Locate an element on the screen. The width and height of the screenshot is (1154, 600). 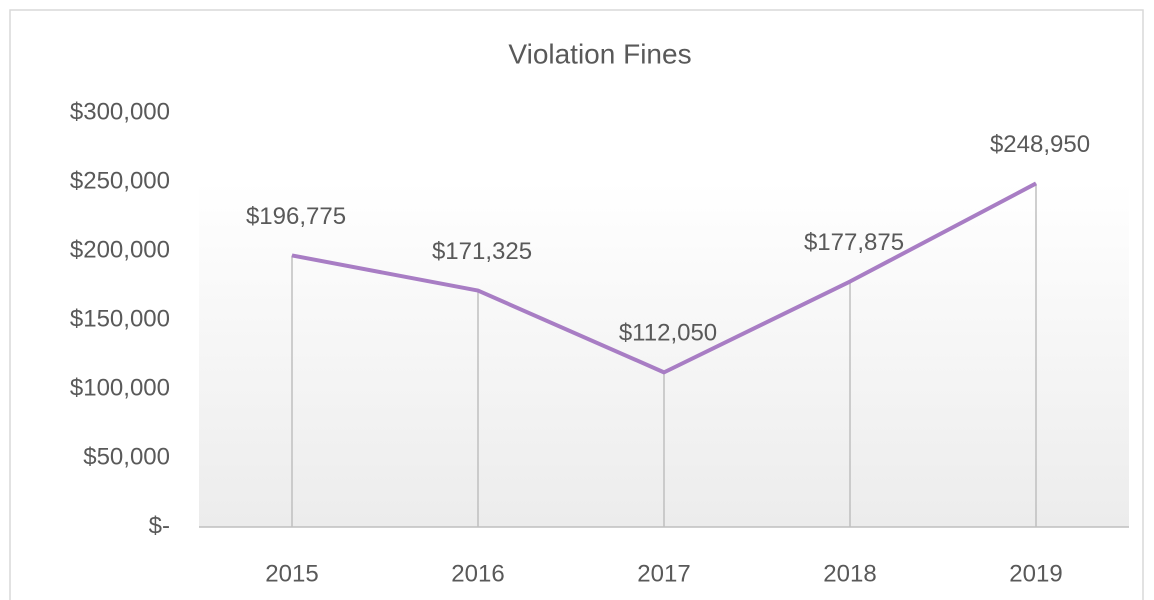
y-tick-label: $50,000 is located at coordinates (126, 456).